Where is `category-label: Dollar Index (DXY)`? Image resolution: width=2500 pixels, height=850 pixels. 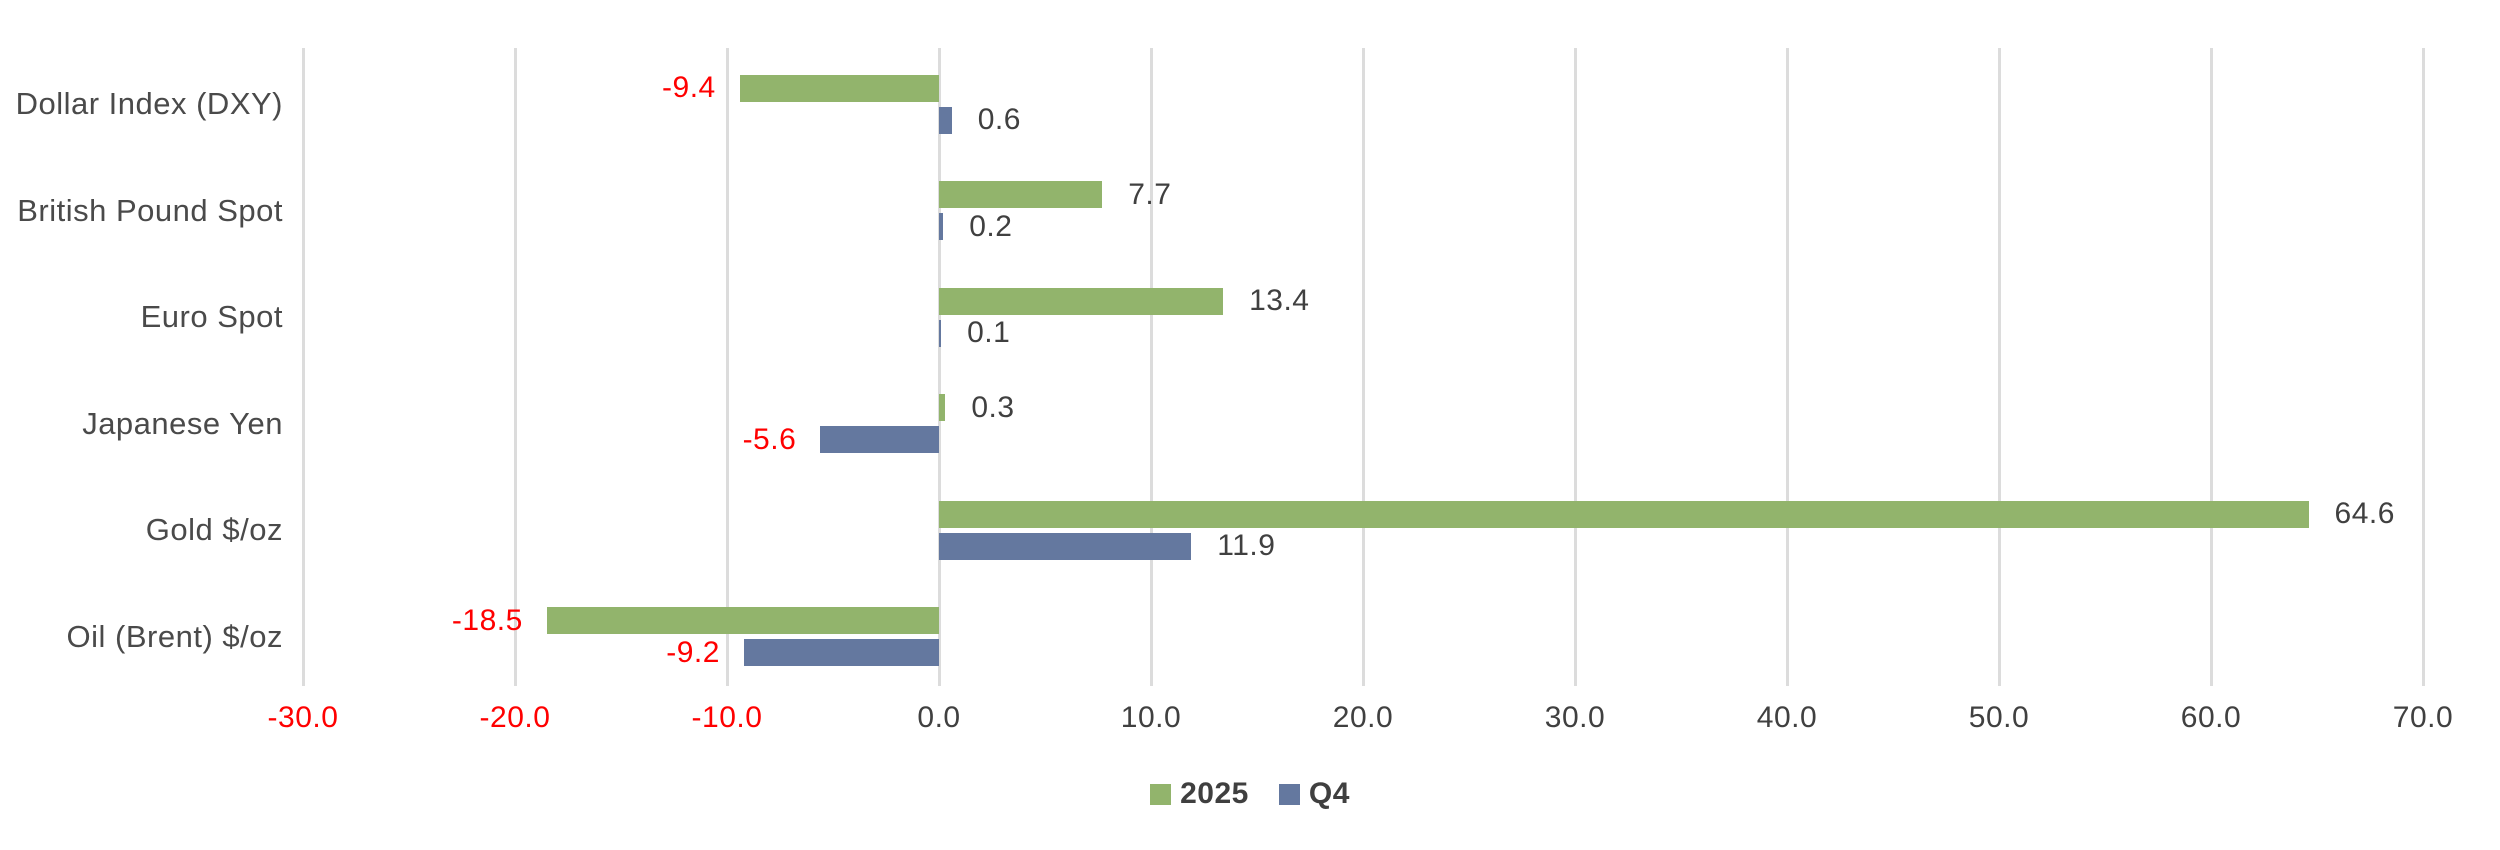 category-label: Dollar Index (DXY) is located at coordinates (149, 103).